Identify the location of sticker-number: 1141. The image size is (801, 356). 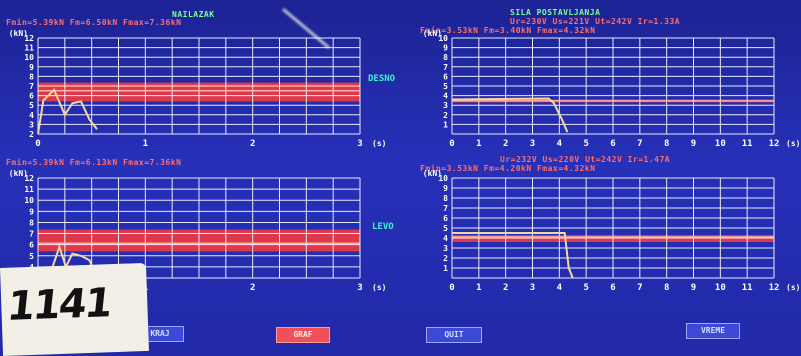
(59, 305).